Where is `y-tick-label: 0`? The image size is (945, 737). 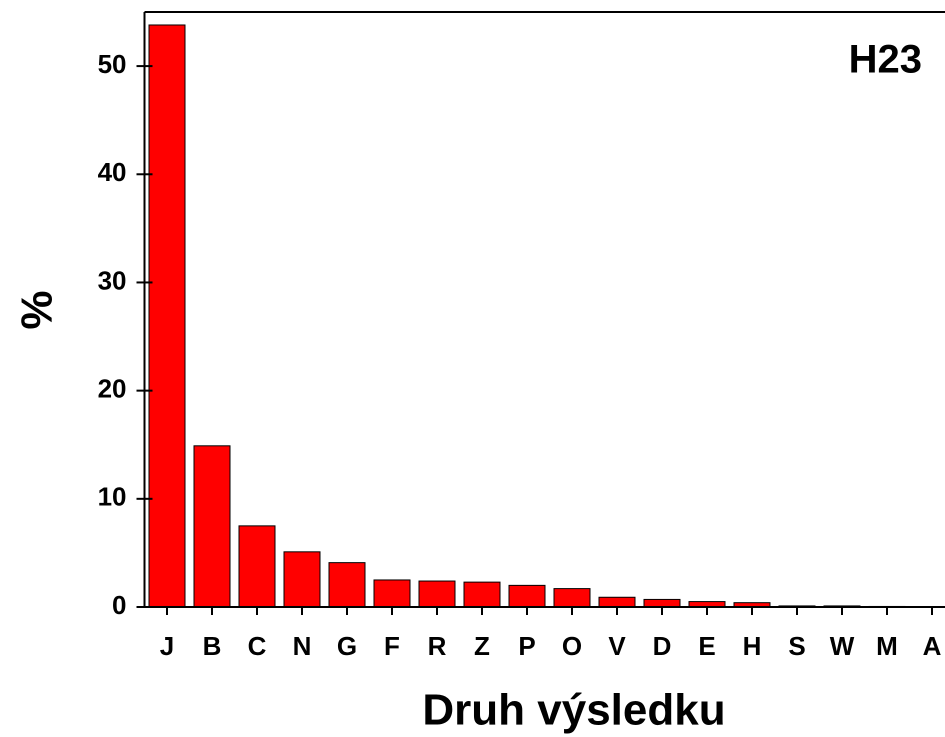
y-tick-label: 0 is located at coordinates (119, 605).